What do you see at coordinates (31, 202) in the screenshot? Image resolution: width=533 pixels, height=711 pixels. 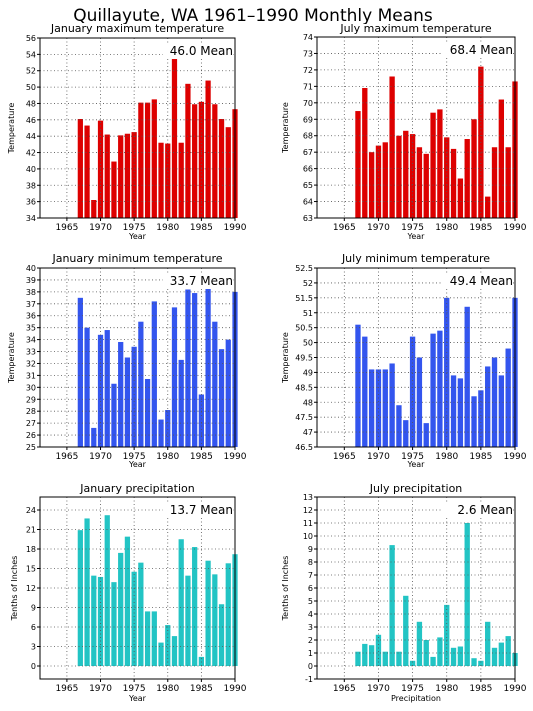 I see `y-tick-label: 36` at bounding box center [31, 202].